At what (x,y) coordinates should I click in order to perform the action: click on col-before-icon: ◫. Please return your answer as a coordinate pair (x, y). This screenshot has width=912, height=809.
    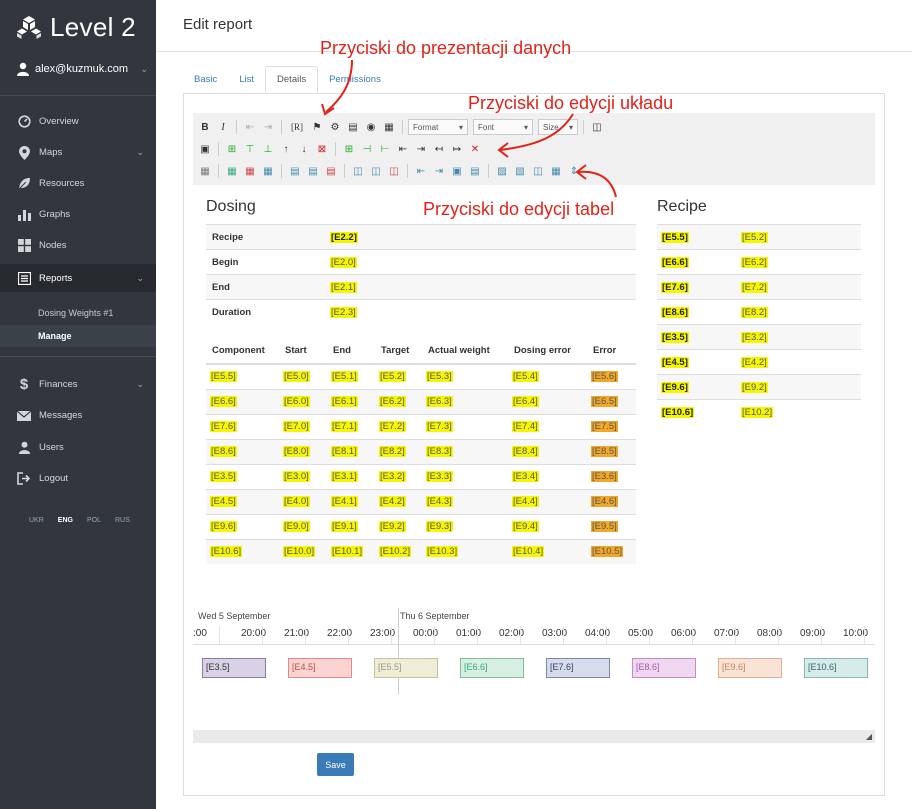
    Looking at the image, I should click on (358, 171).